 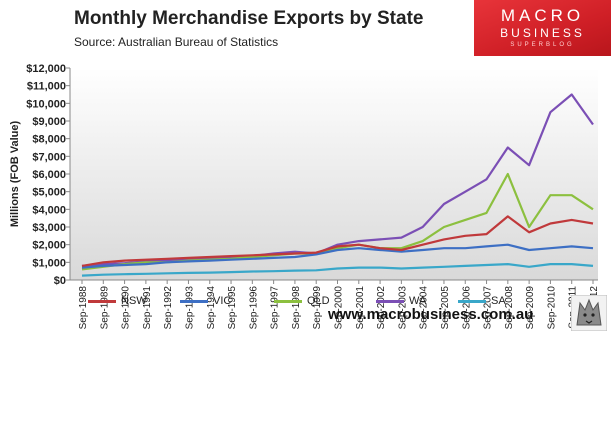 What do you see at coordinates (337, 256) in the screenshot?
I see `series-line-vic` at bounding box center [337, 256].